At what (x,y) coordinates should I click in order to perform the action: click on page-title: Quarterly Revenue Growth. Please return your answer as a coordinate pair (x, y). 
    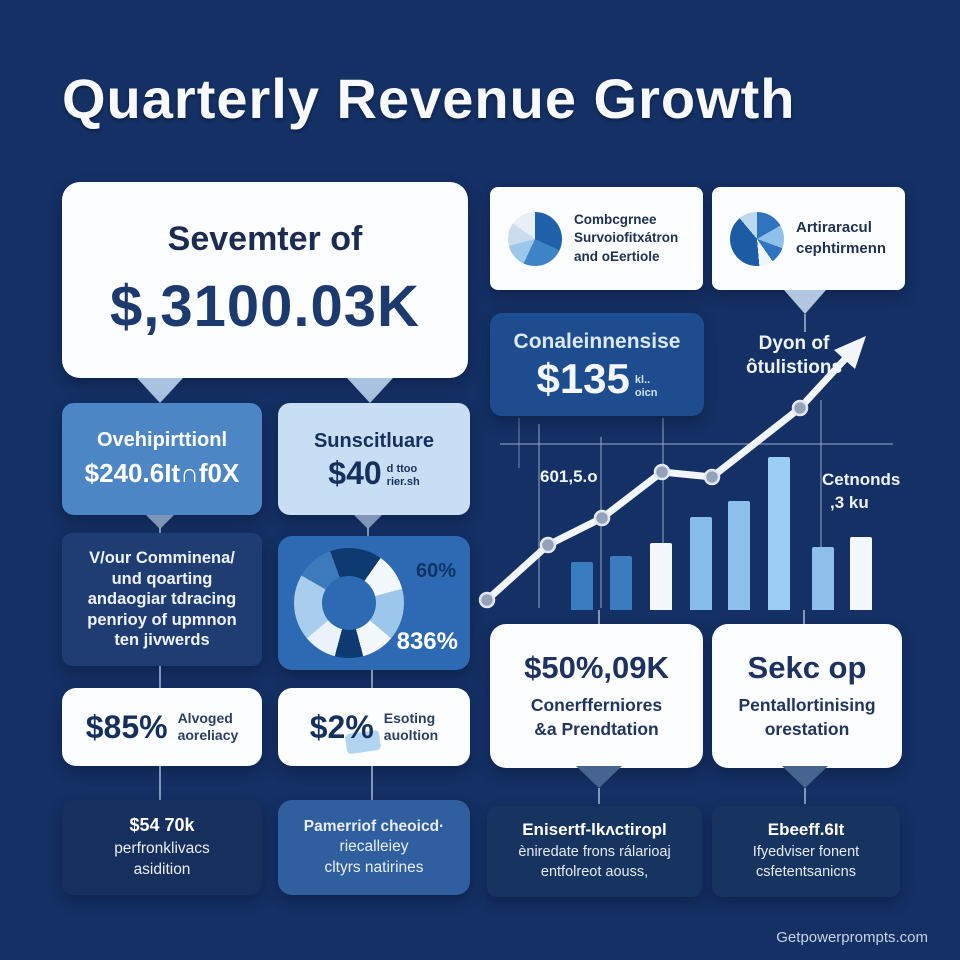
    Looking at the image, I should click on (429, 98).